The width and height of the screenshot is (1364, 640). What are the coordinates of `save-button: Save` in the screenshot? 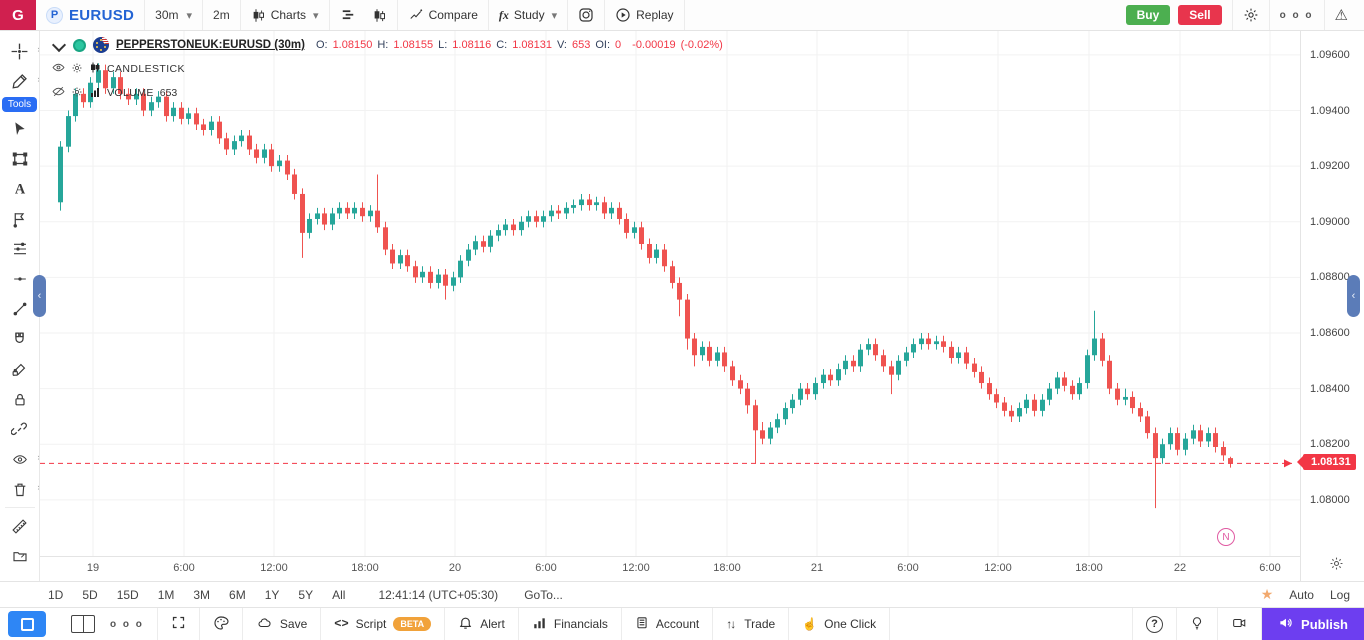 It's located at (282, 624).